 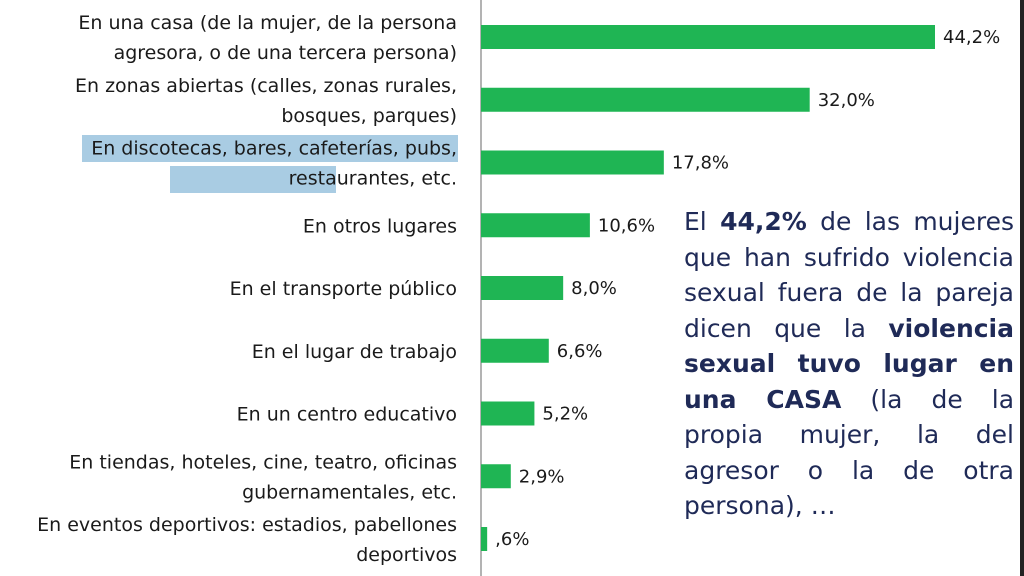 What do you see at coordinates (354, 352) in the screenshot?
I see `category-label-5: En el lugar de trabajo` at bounding box center [354, 352].